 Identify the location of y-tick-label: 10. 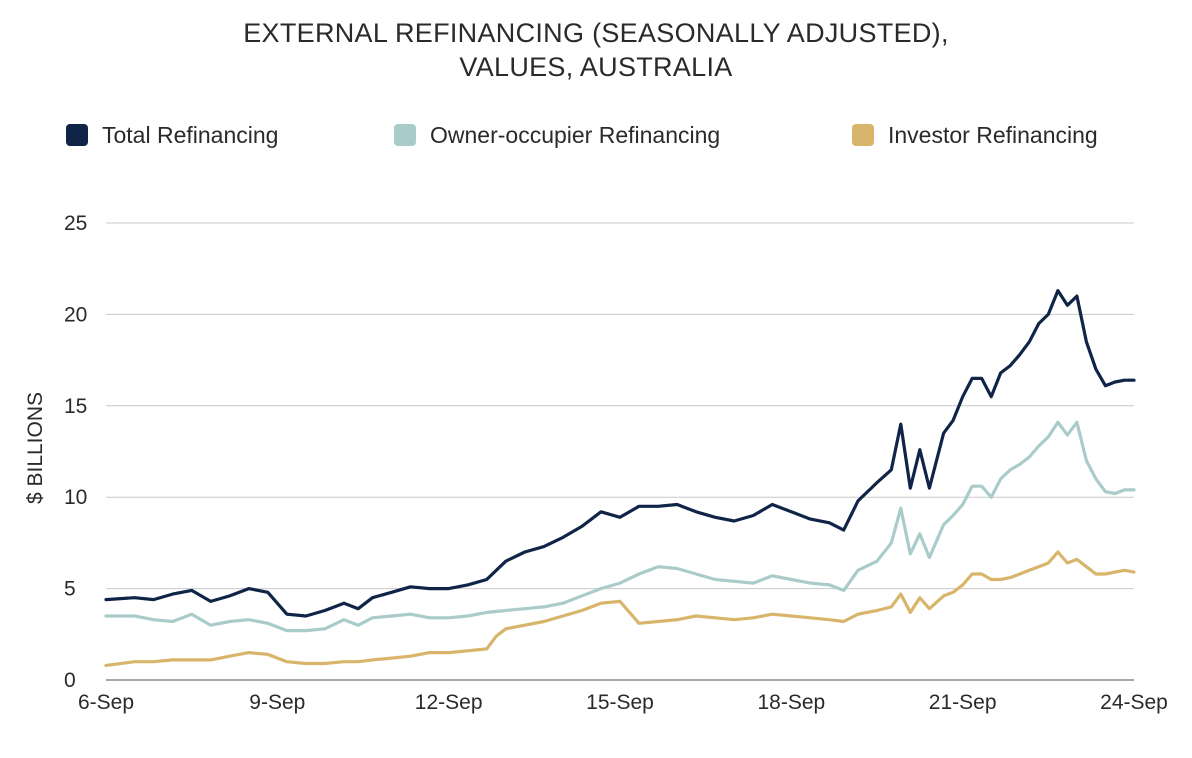
(75, 497).